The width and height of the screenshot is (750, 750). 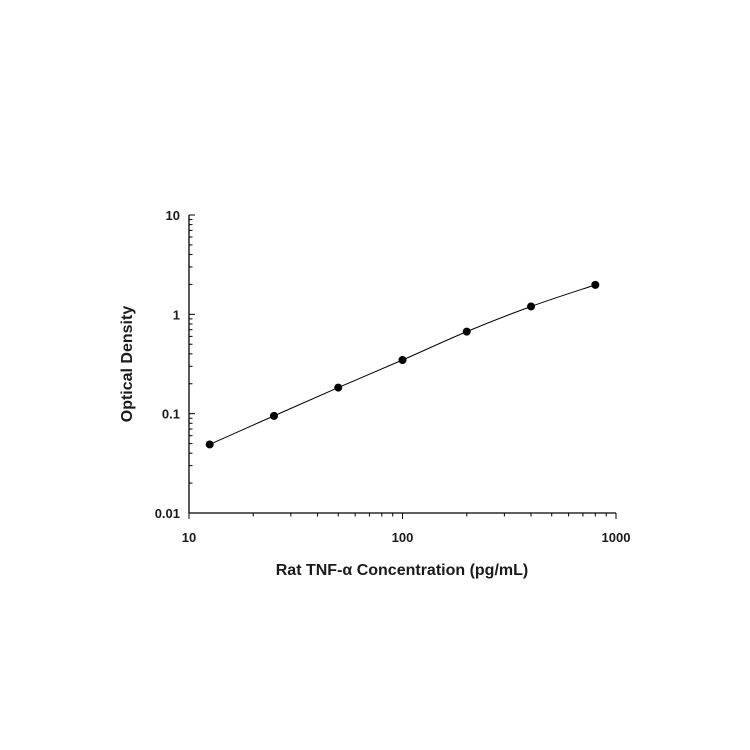 What do you see at coordinates (167, 364) in the screenshot?
I see `y-tick-labels: 0.01 0.1 1 10` at bounding box center [167, 364].